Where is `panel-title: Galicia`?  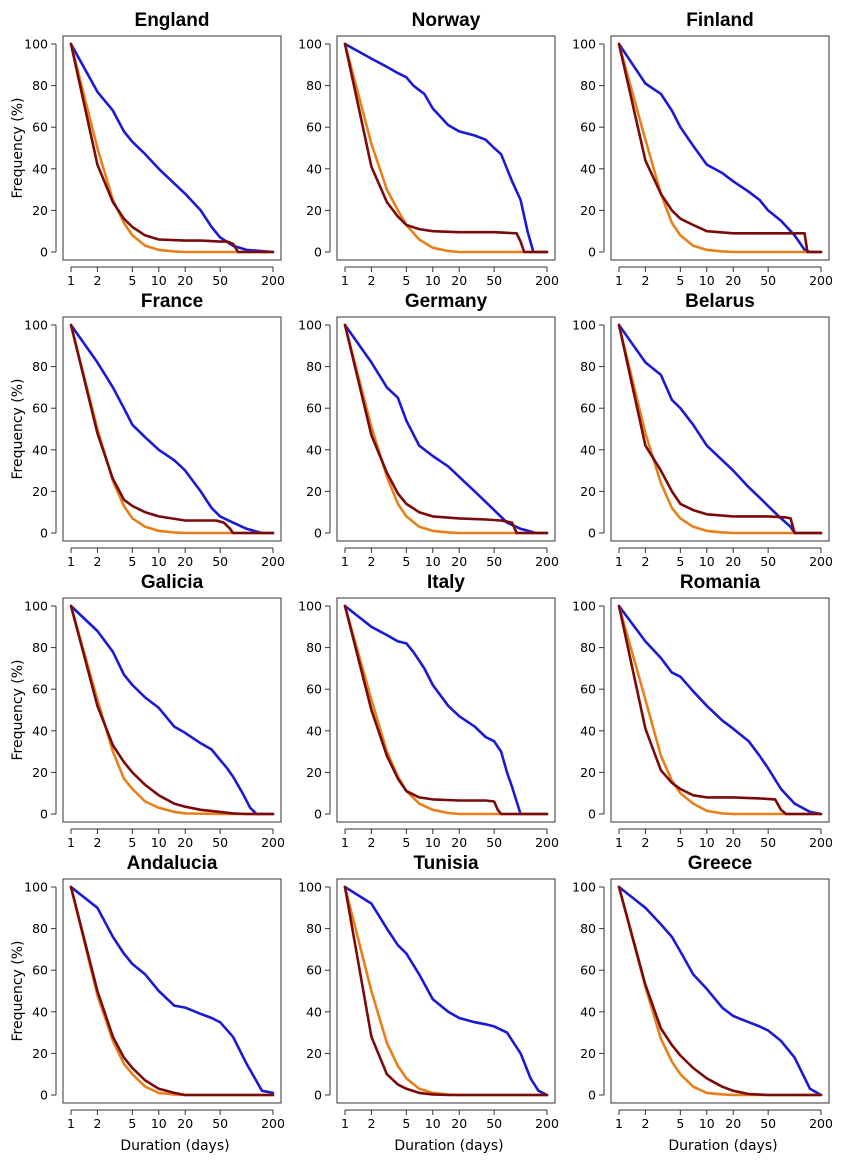 panel-title: Galicia is located at coordinates (172, 582).